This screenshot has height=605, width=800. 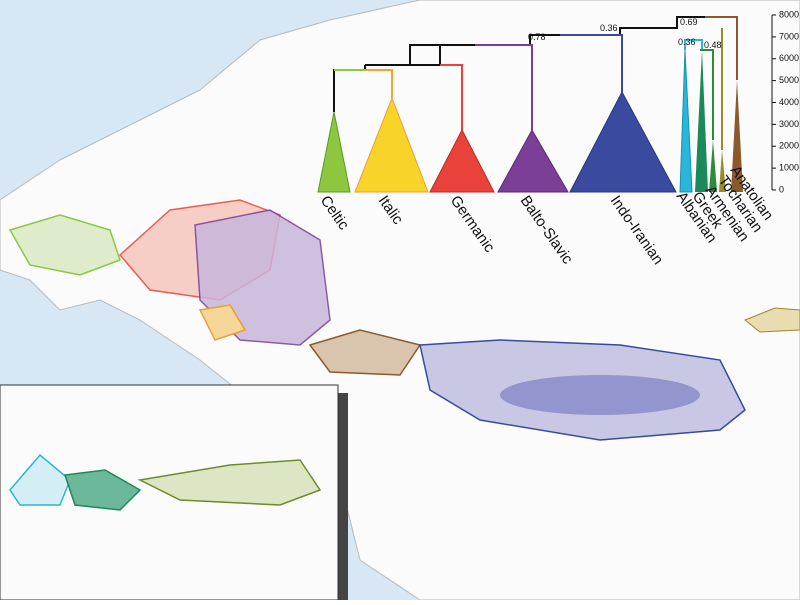 I want to click on axis-tick-label: 6000, so click(x=789, y=58).